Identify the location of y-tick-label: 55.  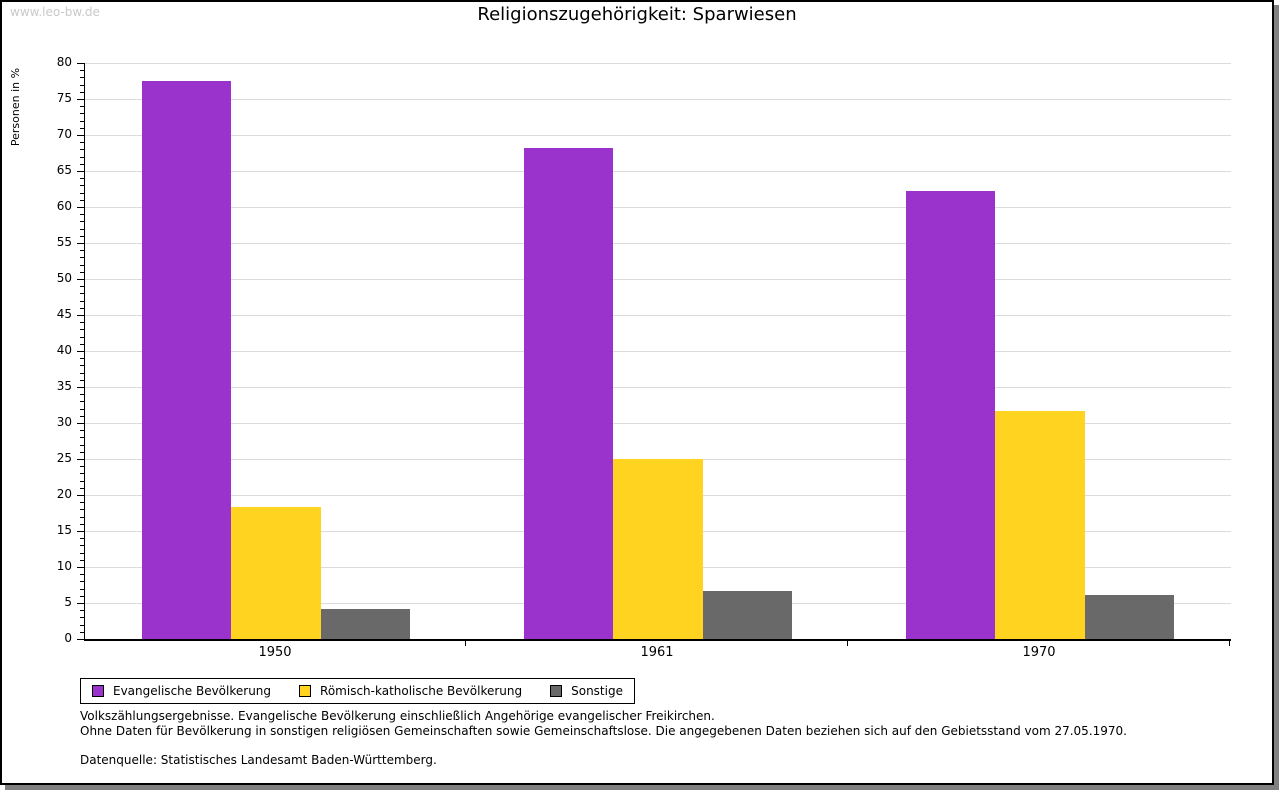
(64, 242).